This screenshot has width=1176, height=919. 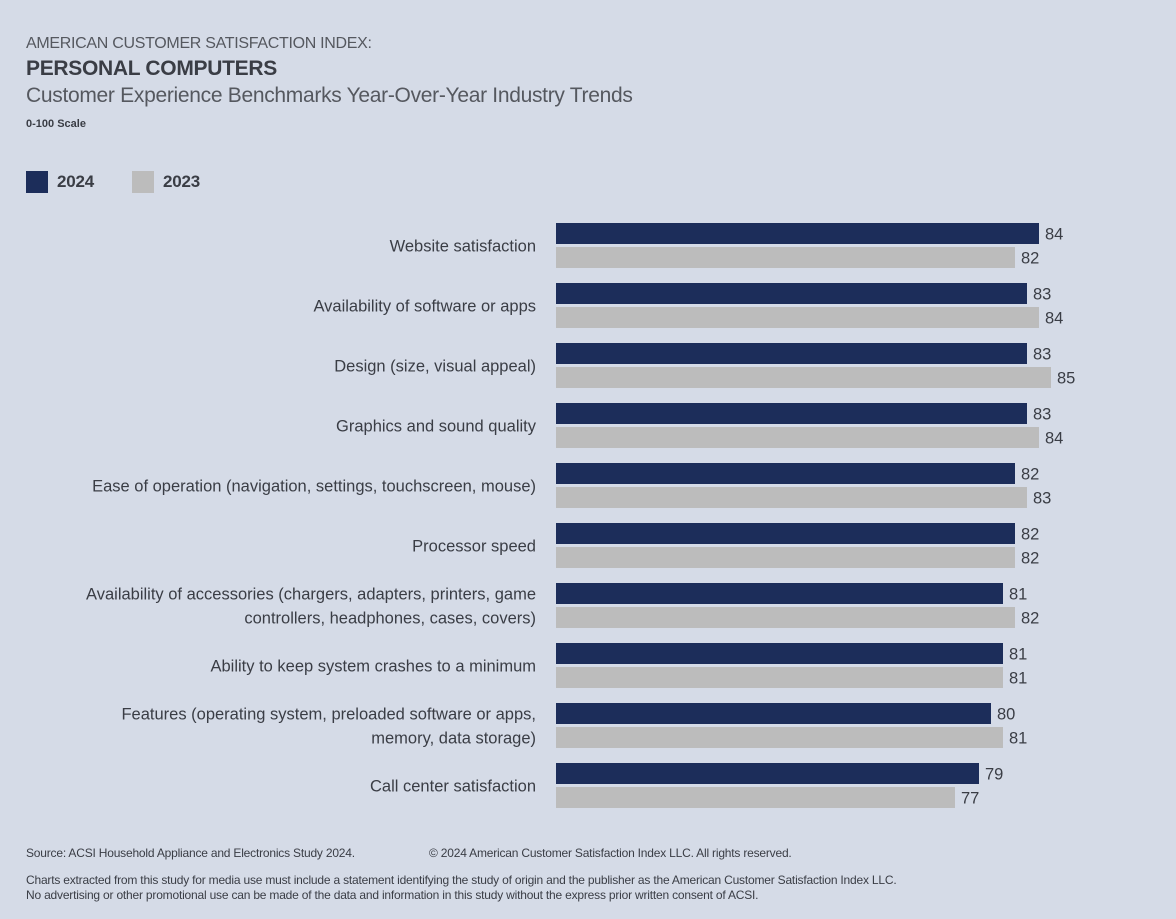 I want to click on value-label-2024: 79, so click(x=994, y=775).